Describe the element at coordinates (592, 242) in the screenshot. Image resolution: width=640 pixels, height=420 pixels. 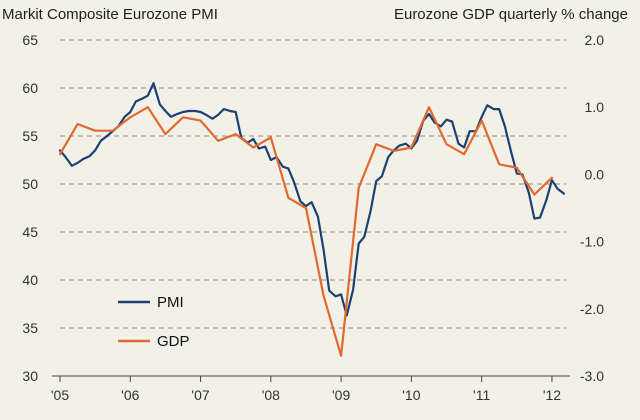
I see `right-tick-label: -1.0` at that location.